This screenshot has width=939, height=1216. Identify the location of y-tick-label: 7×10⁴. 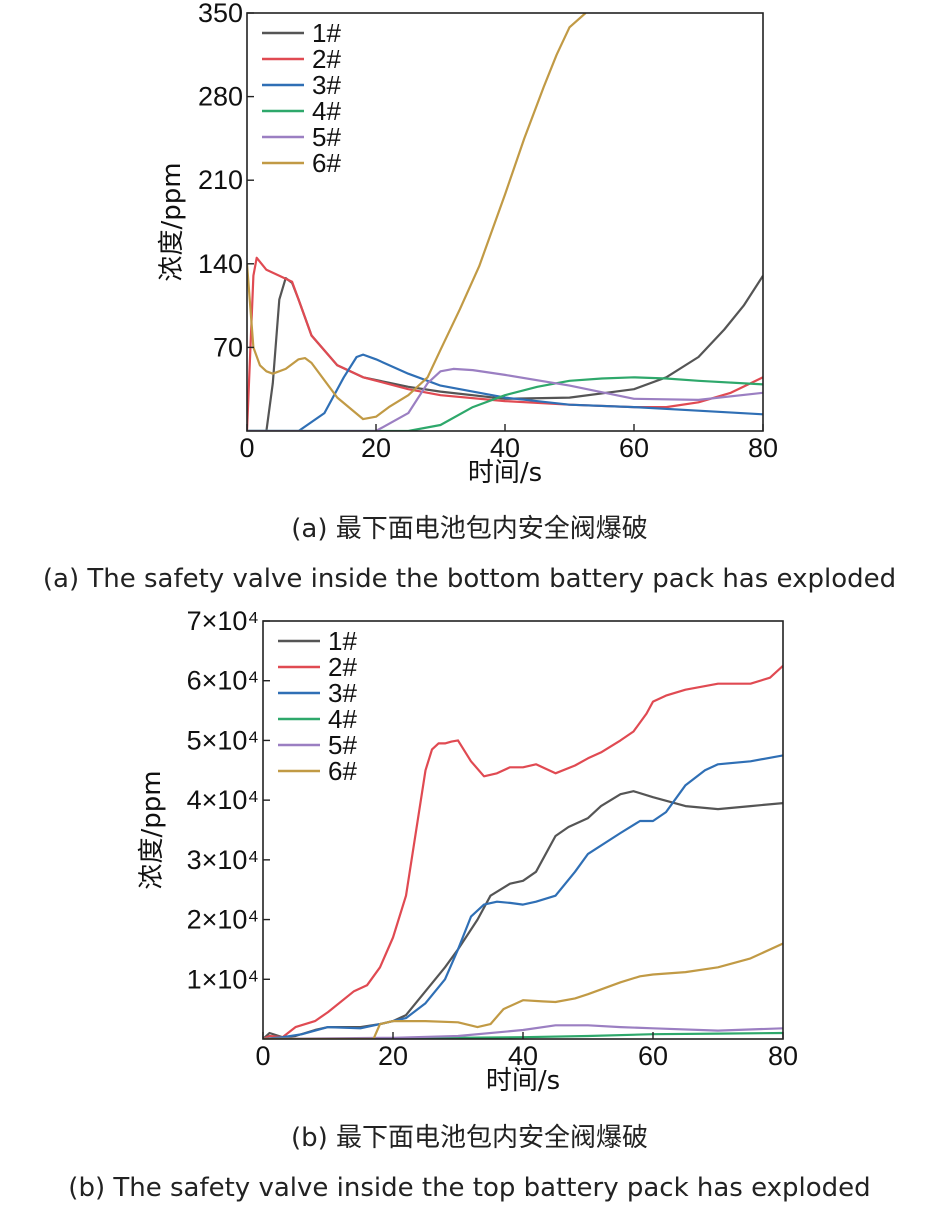
(223, 621).